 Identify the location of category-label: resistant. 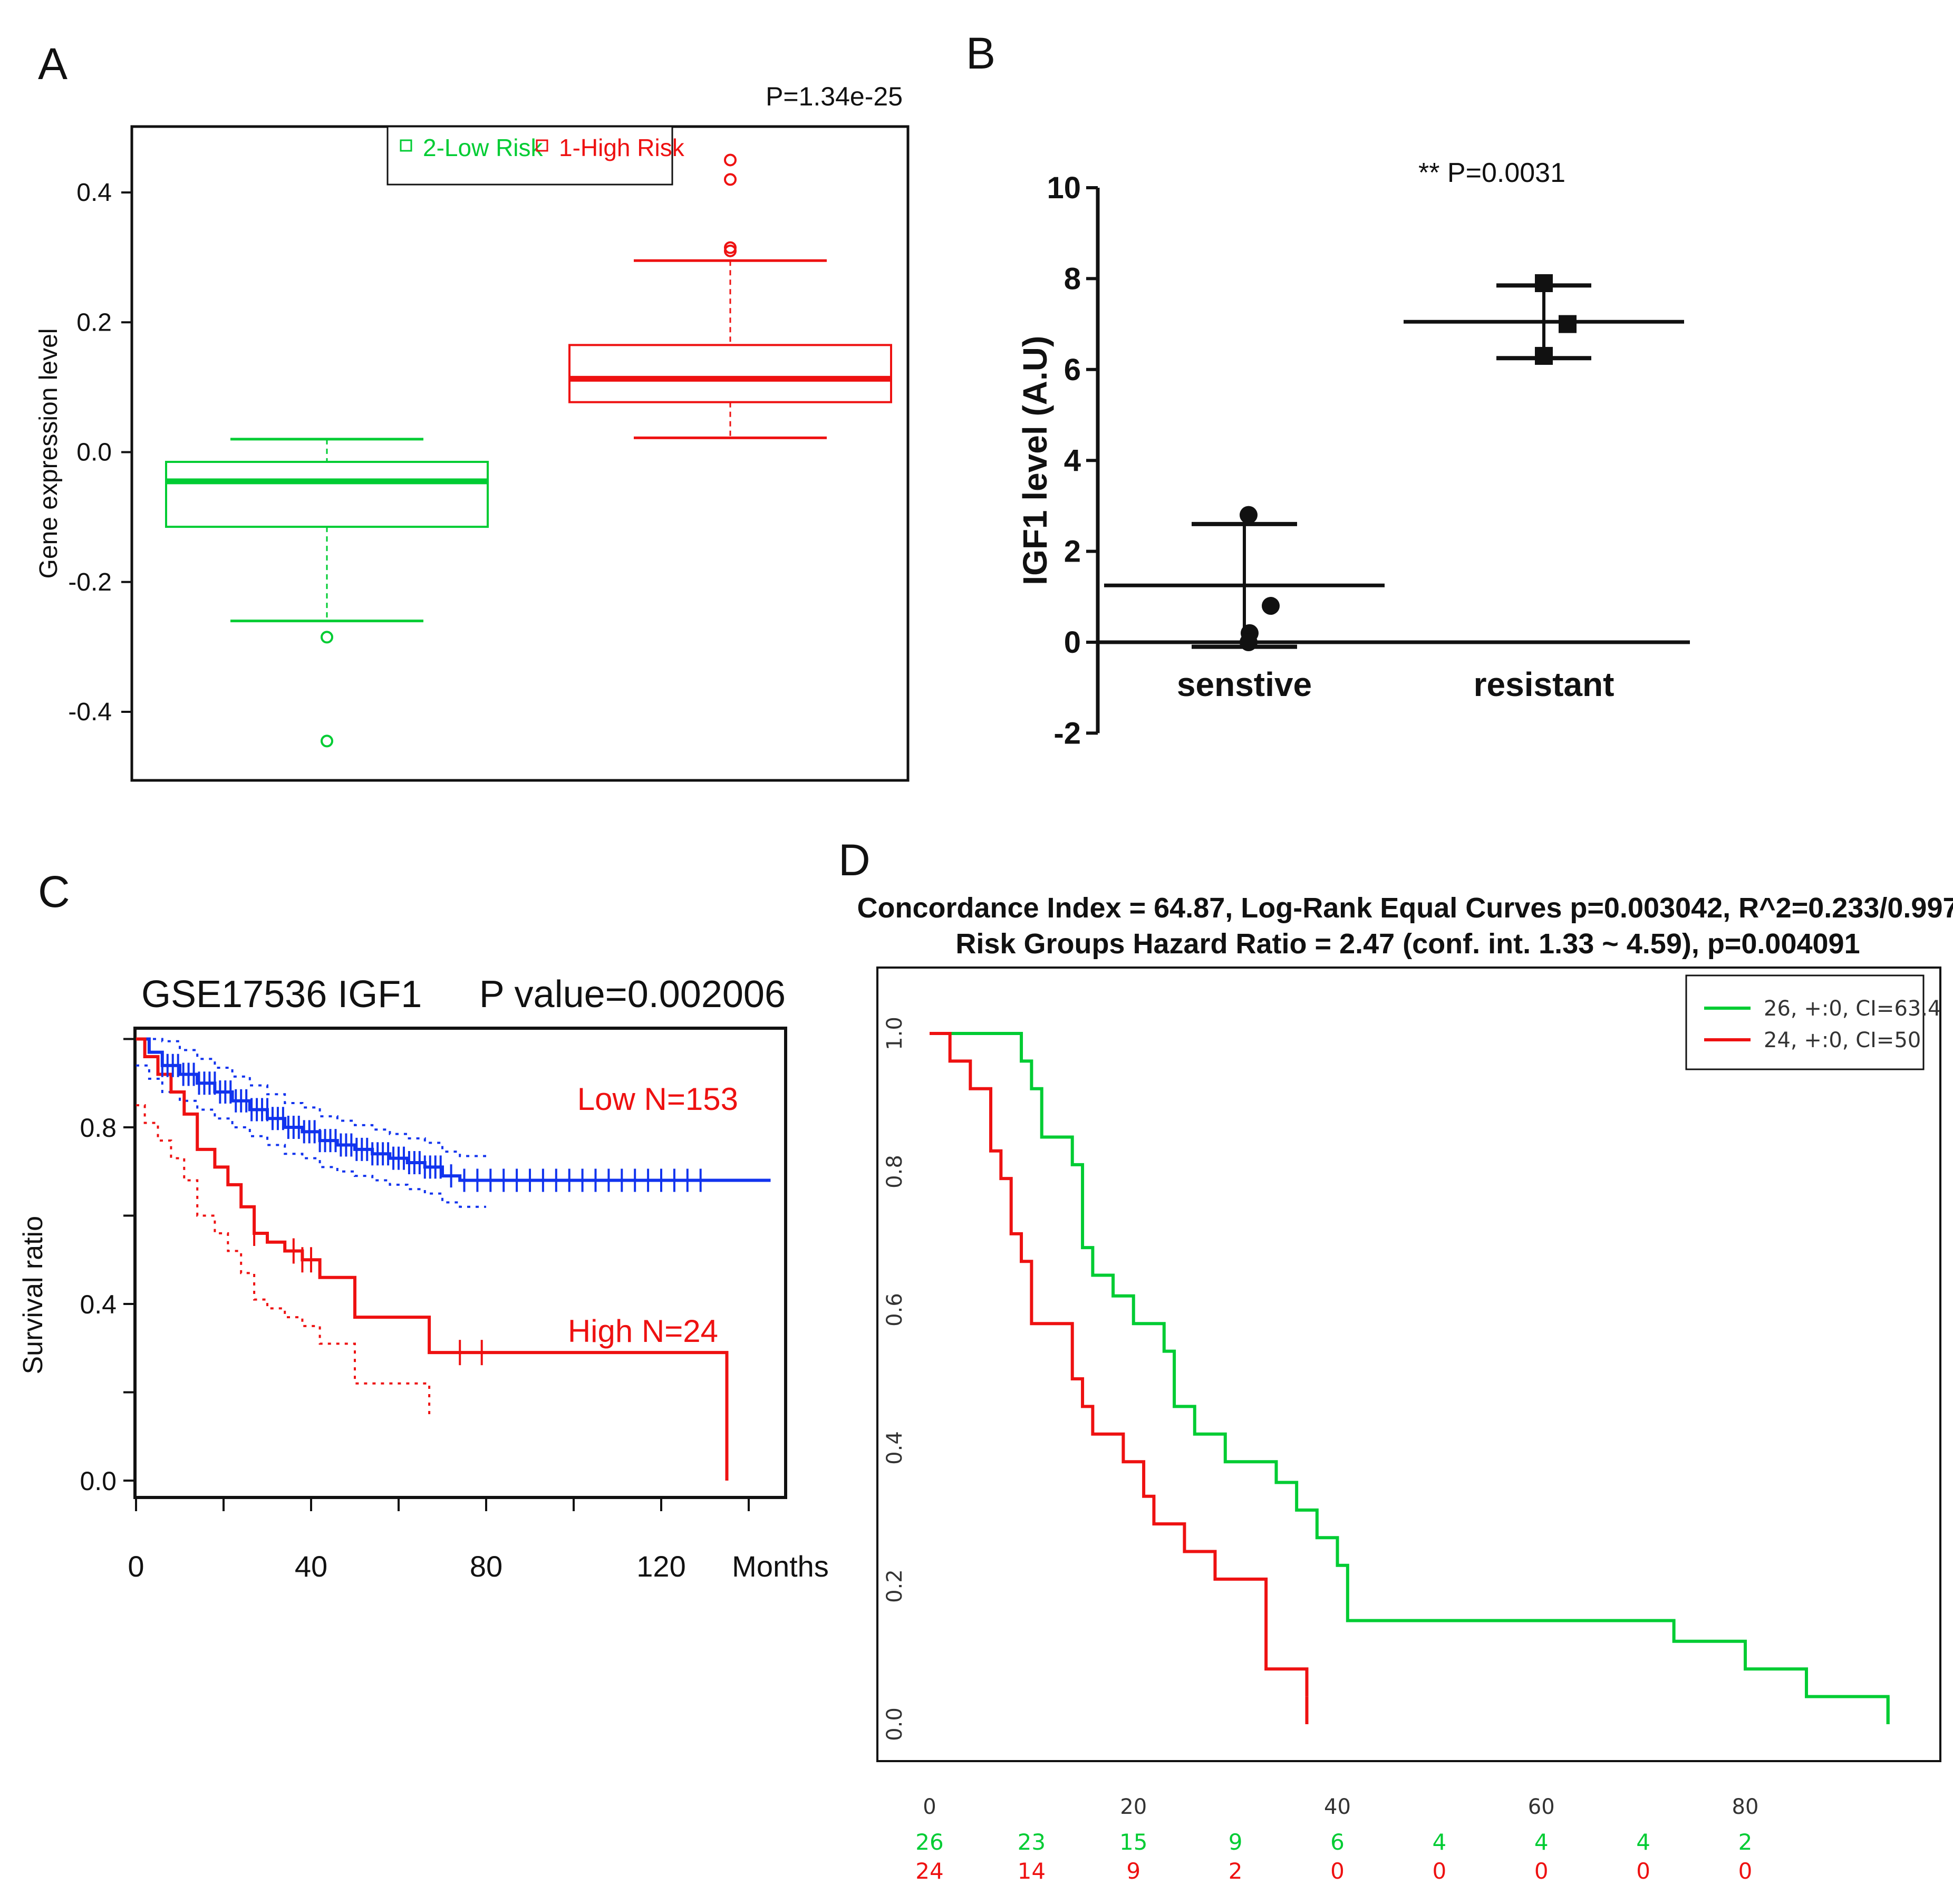
(1544, 684).